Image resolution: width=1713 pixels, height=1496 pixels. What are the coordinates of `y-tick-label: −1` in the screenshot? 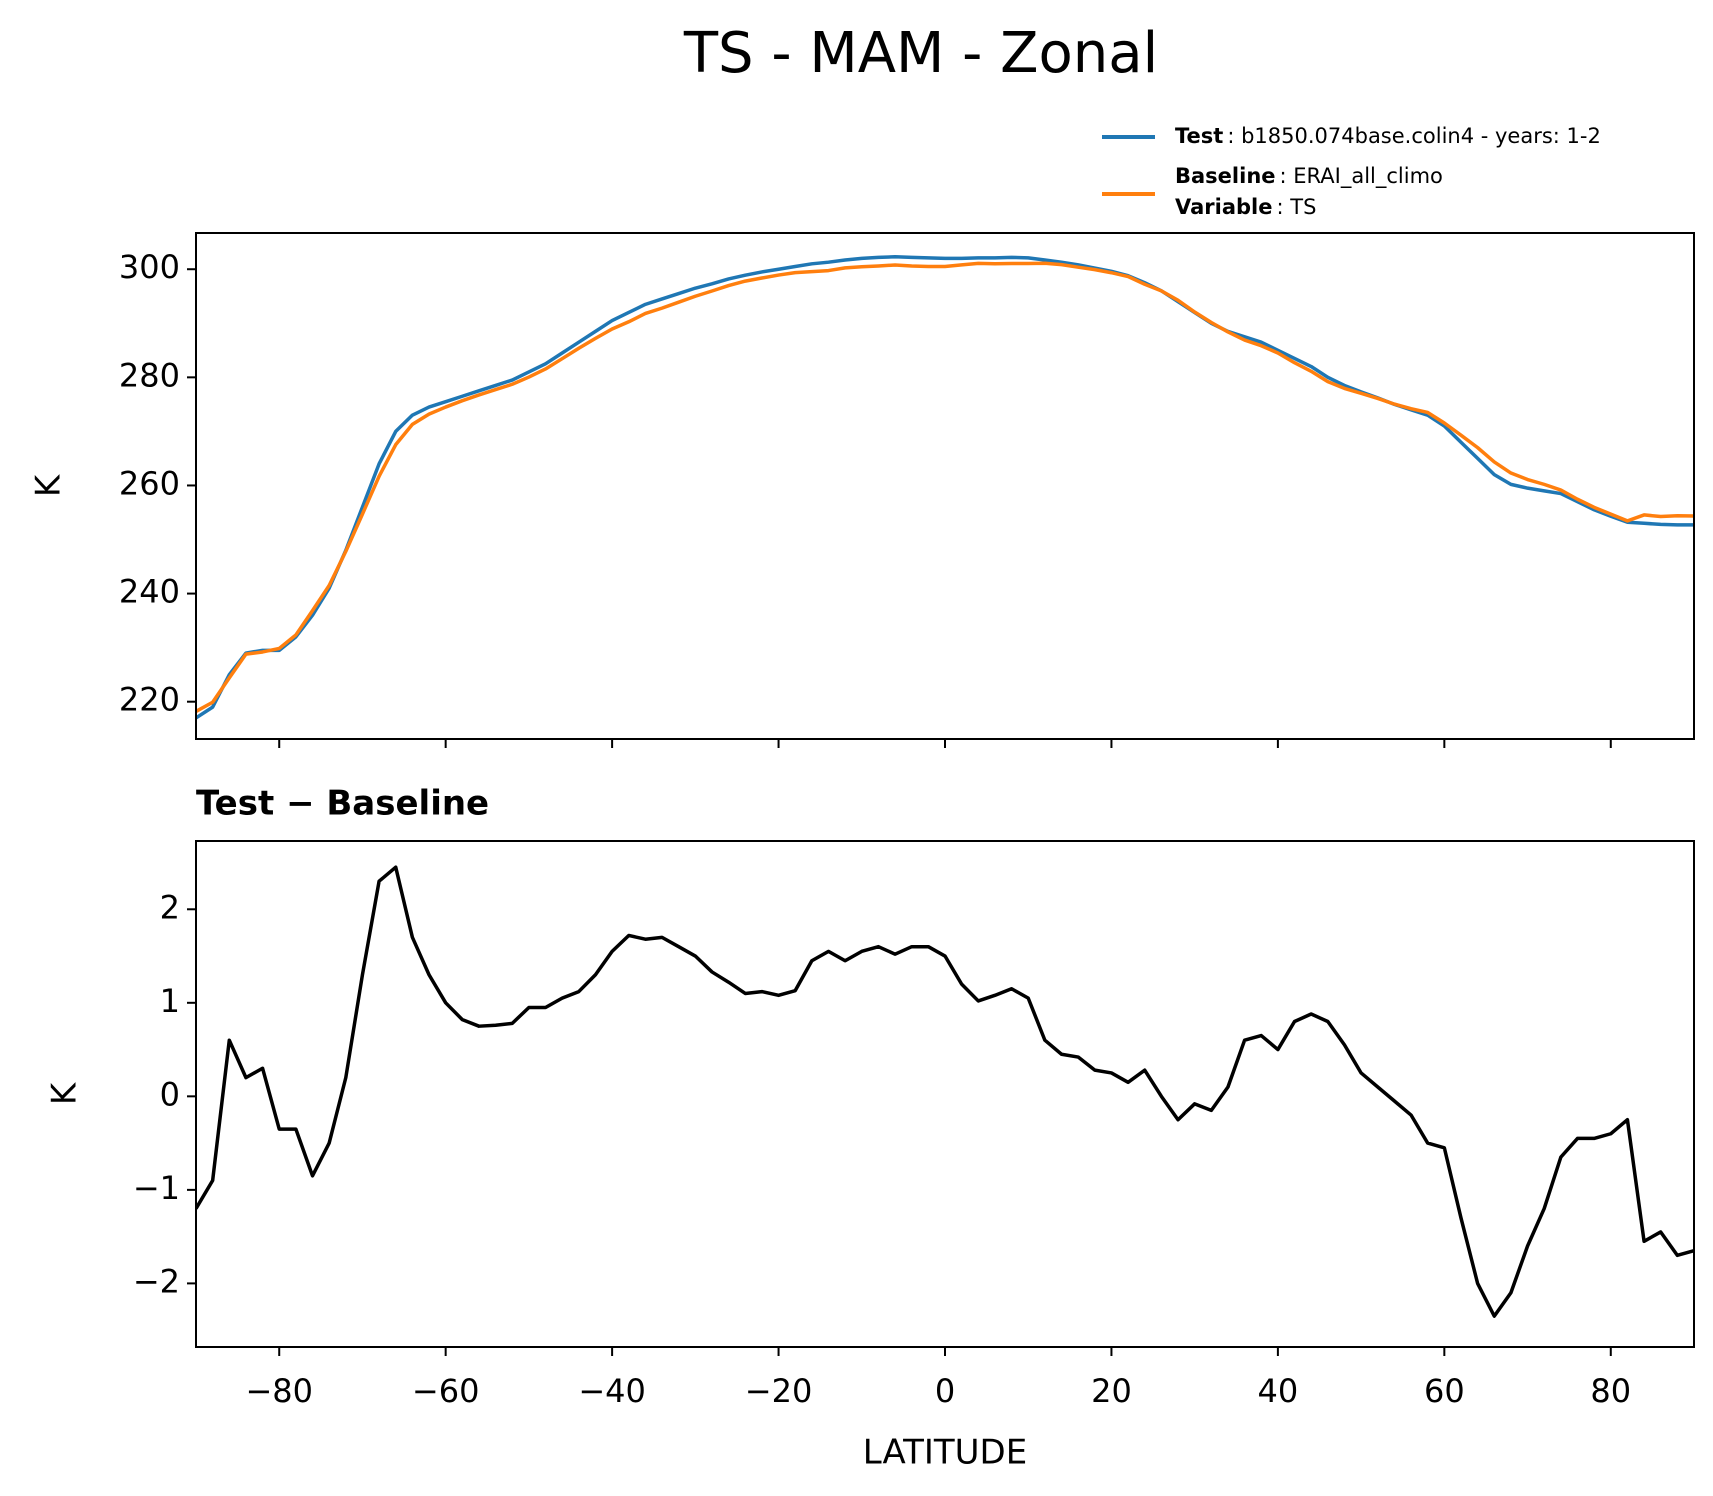 It's located at (156, 1188).